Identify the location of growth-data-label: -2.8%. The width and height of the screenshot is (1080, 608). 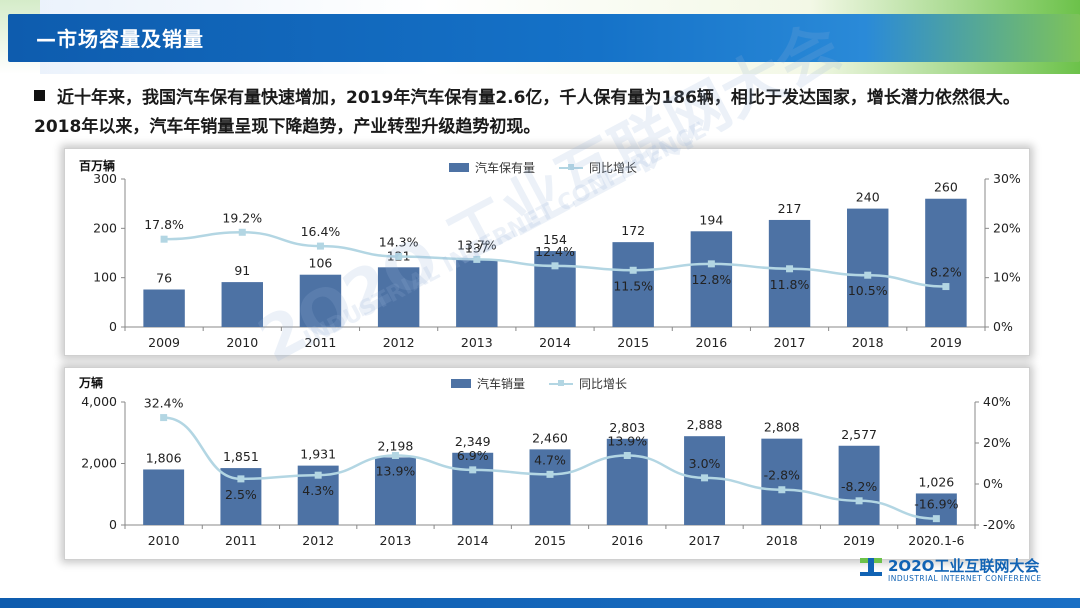
(782, 475).